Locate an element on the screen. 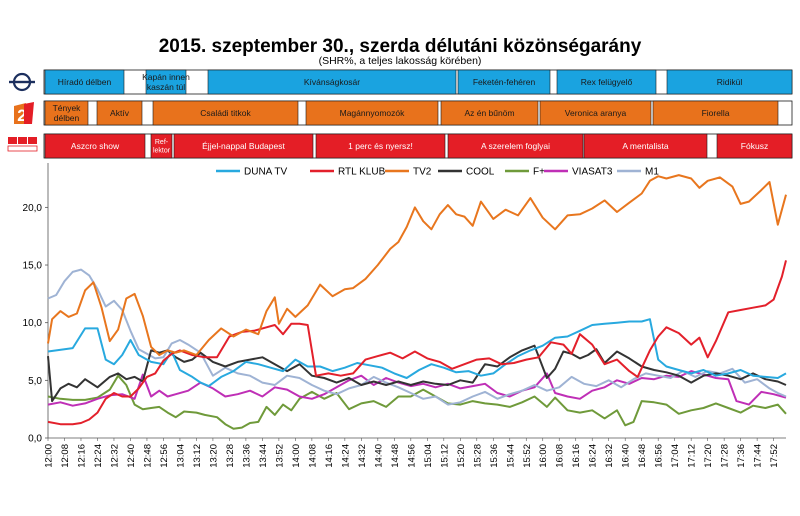 The width and height of the screenshot is (800, 516). program-label: Magánnyomozók is located at coordinates (372, 113).